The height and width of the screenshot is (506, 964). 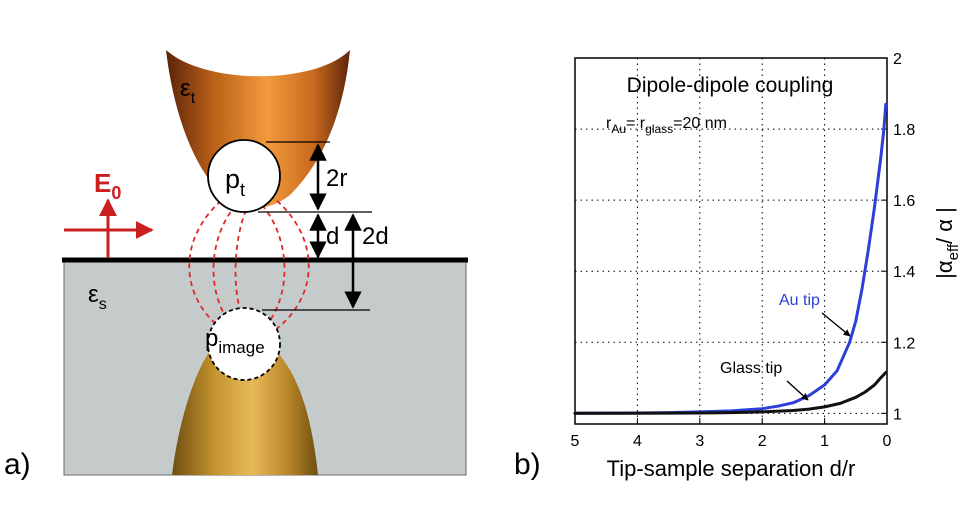 What do you see at coordinates (799, 300) in the screenshot?
I see `annotation-au-tip: Au tip` at bounding box center [799, 300].